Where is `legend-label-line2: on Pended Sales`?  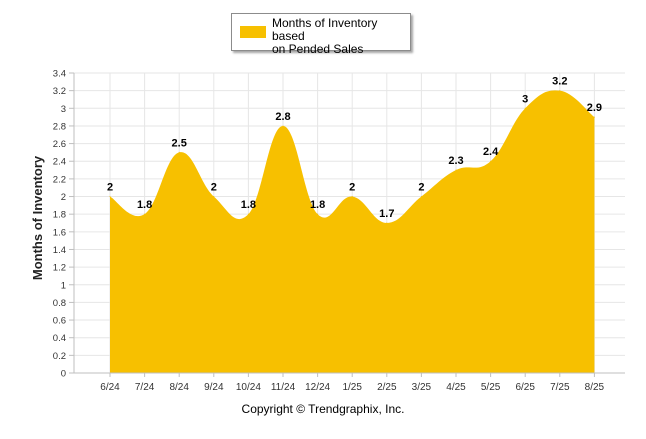
legend-label-line2: on Pended Sales is located at coordinates (318, 49).